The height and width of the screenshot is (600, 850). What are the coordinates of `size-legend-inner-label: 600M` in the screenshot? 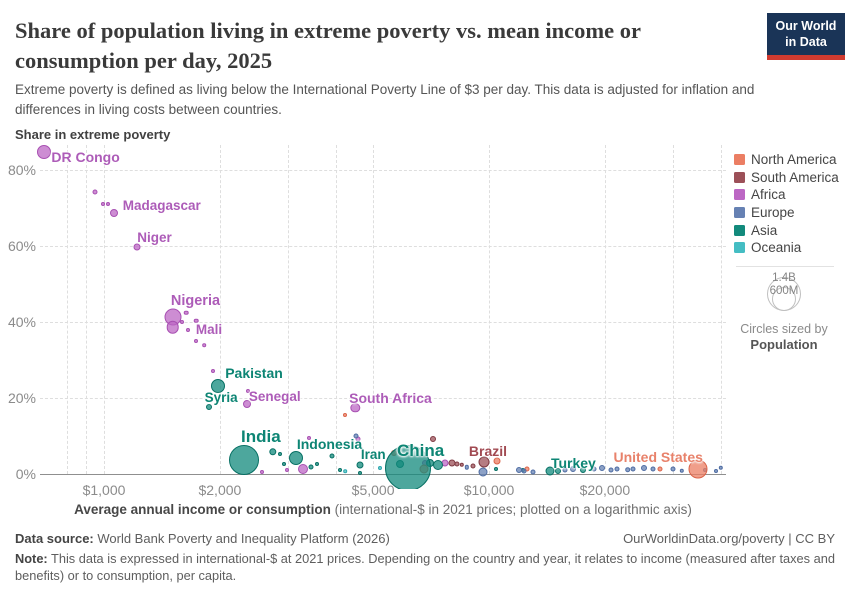 It's located at (784, 291).